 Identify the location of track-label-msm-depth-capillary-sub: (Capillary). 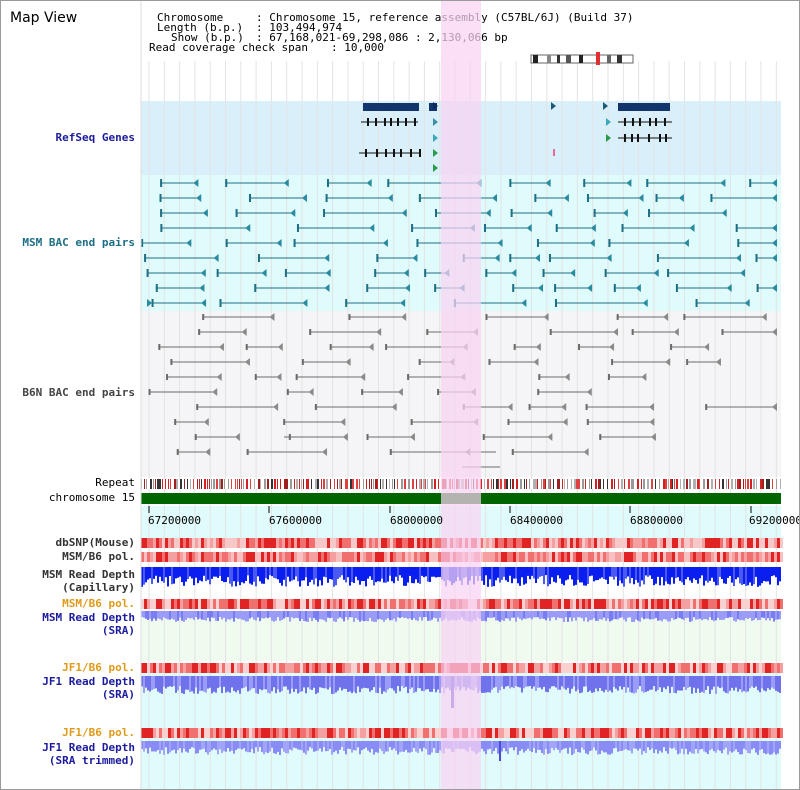
(98, 587).